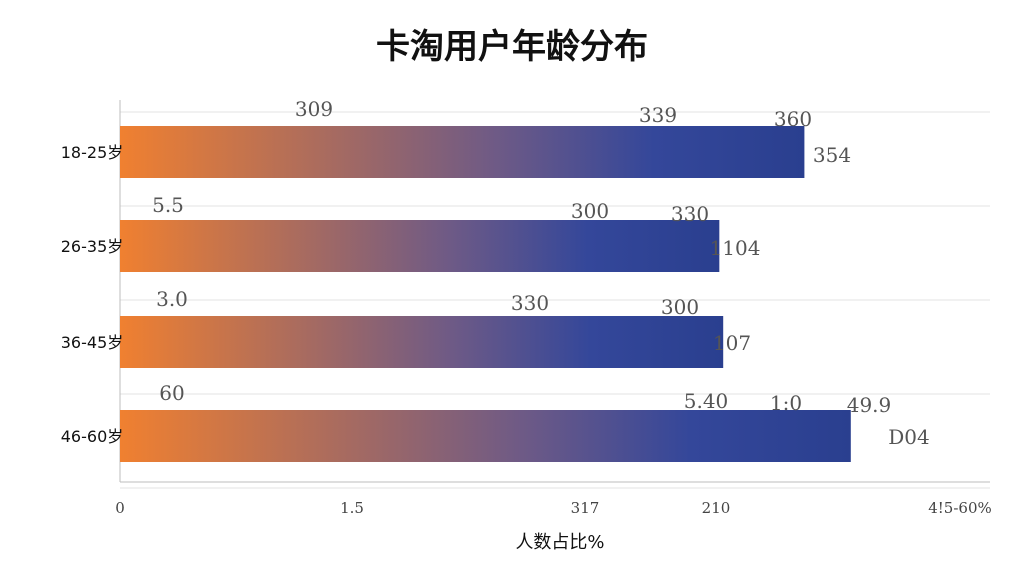 The image size is (1024, 576). Describe the element at coordinates (658, 115) in the screenshot. I see `data-label: 339` at that location.